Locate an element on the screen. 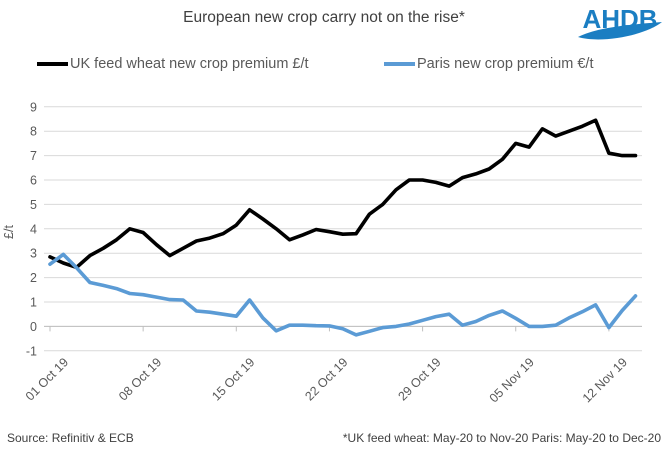 This screenshot has width=666, height=451. x-axis-tick-label: 01 Oct 19 is located at coordinates (47, 379).